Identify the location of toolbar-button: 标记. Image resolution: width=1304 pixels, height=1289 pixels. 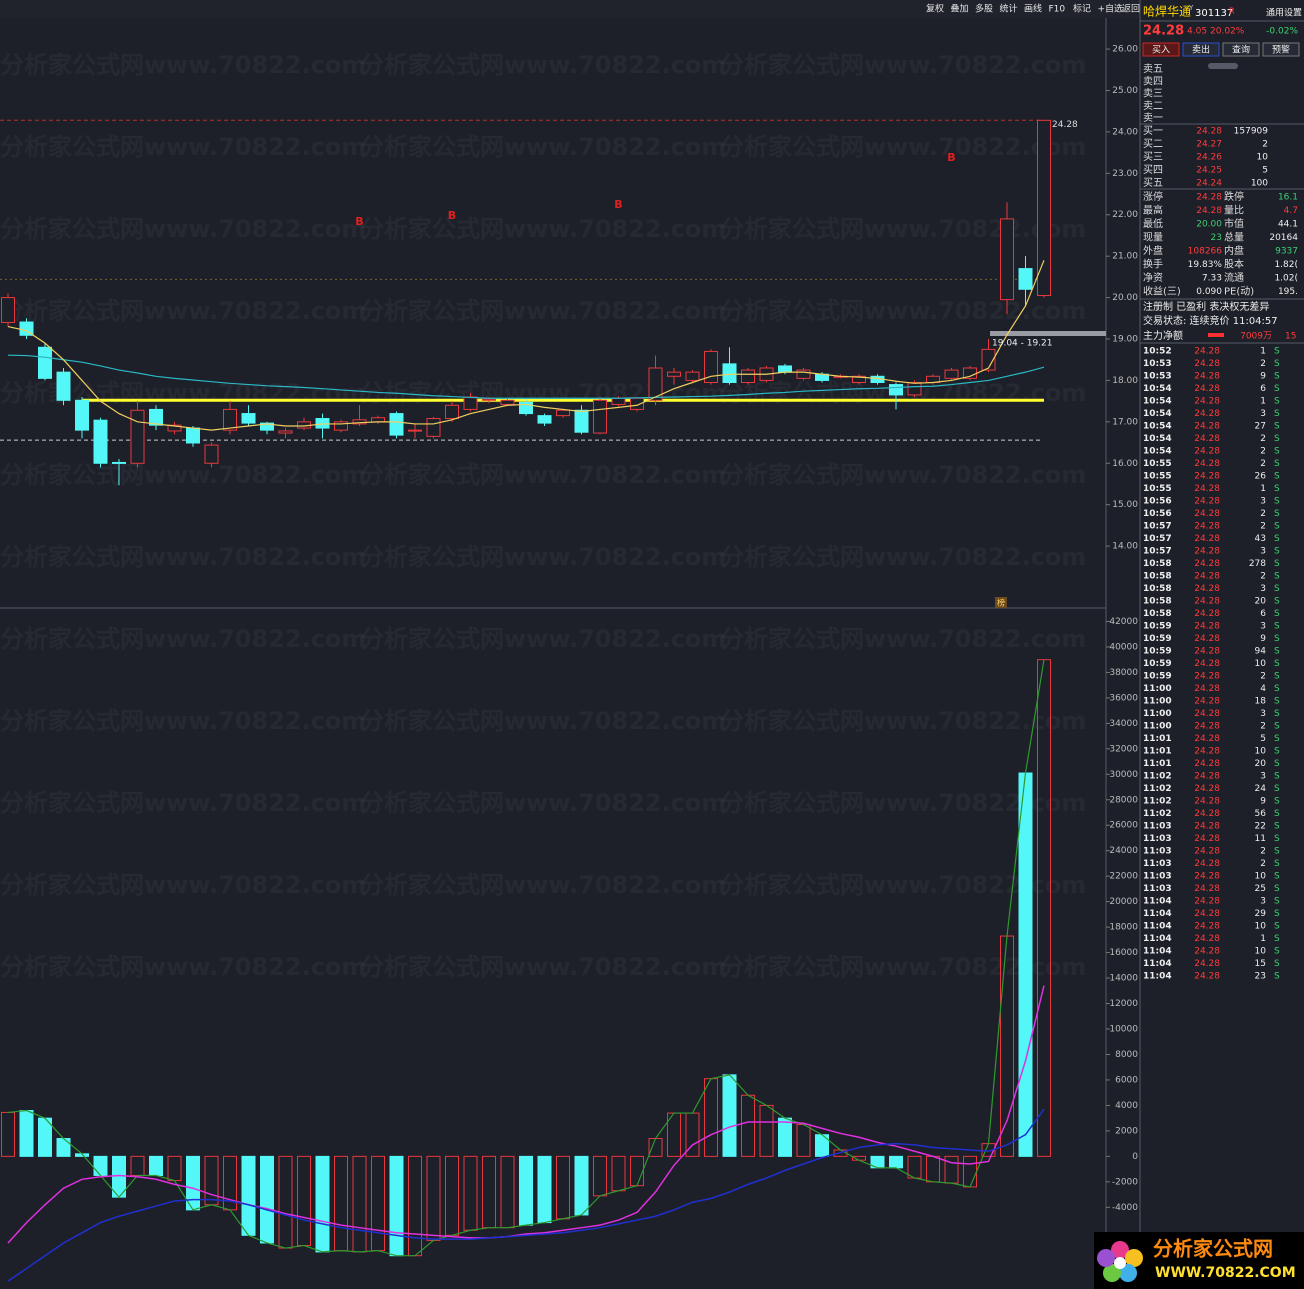
(1082, 9).